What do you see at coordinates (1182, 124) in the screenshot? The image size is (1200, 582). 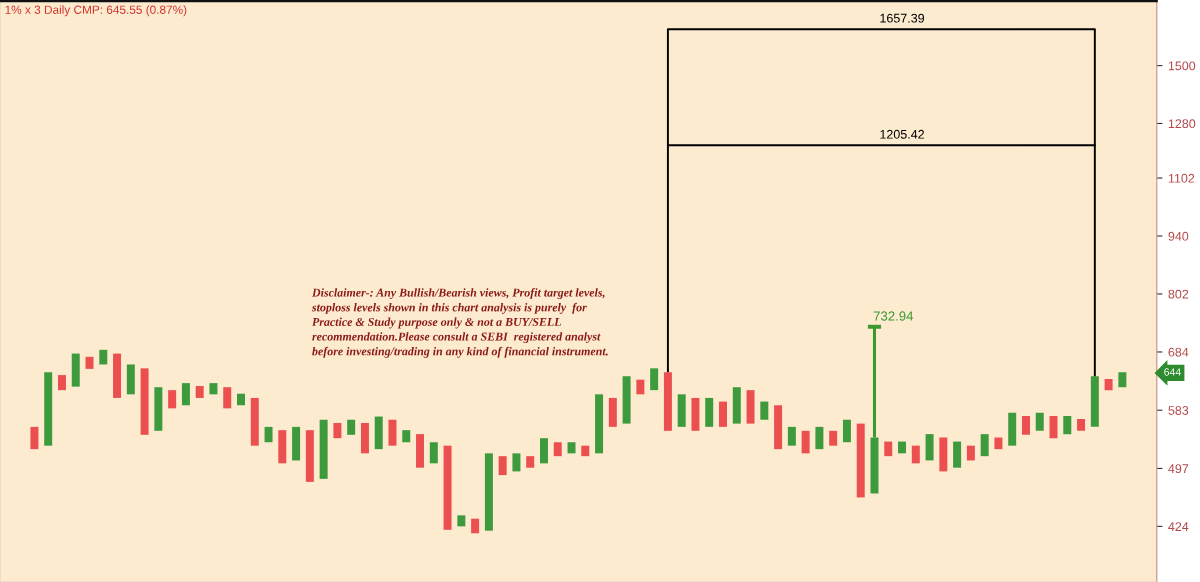 I see `y-tick-label: 1280` at bounding box center [1182, 124].